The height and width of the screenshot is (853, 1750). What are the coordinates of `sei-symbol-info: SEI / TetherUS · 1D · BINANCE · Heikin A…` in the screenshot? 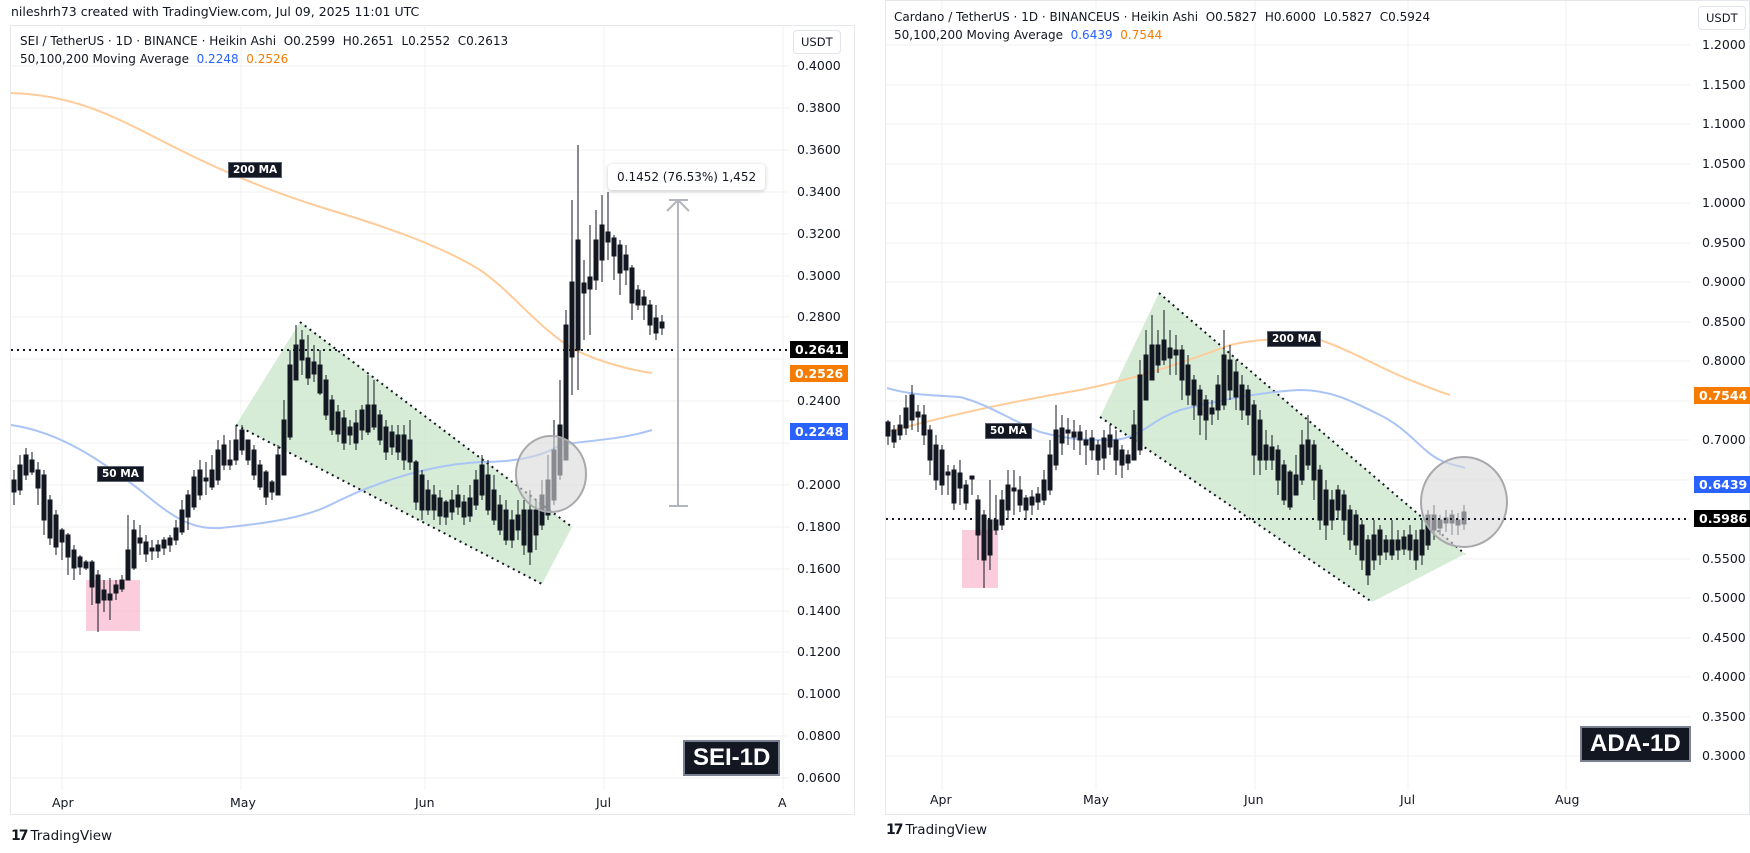 It's located at (148, 41).